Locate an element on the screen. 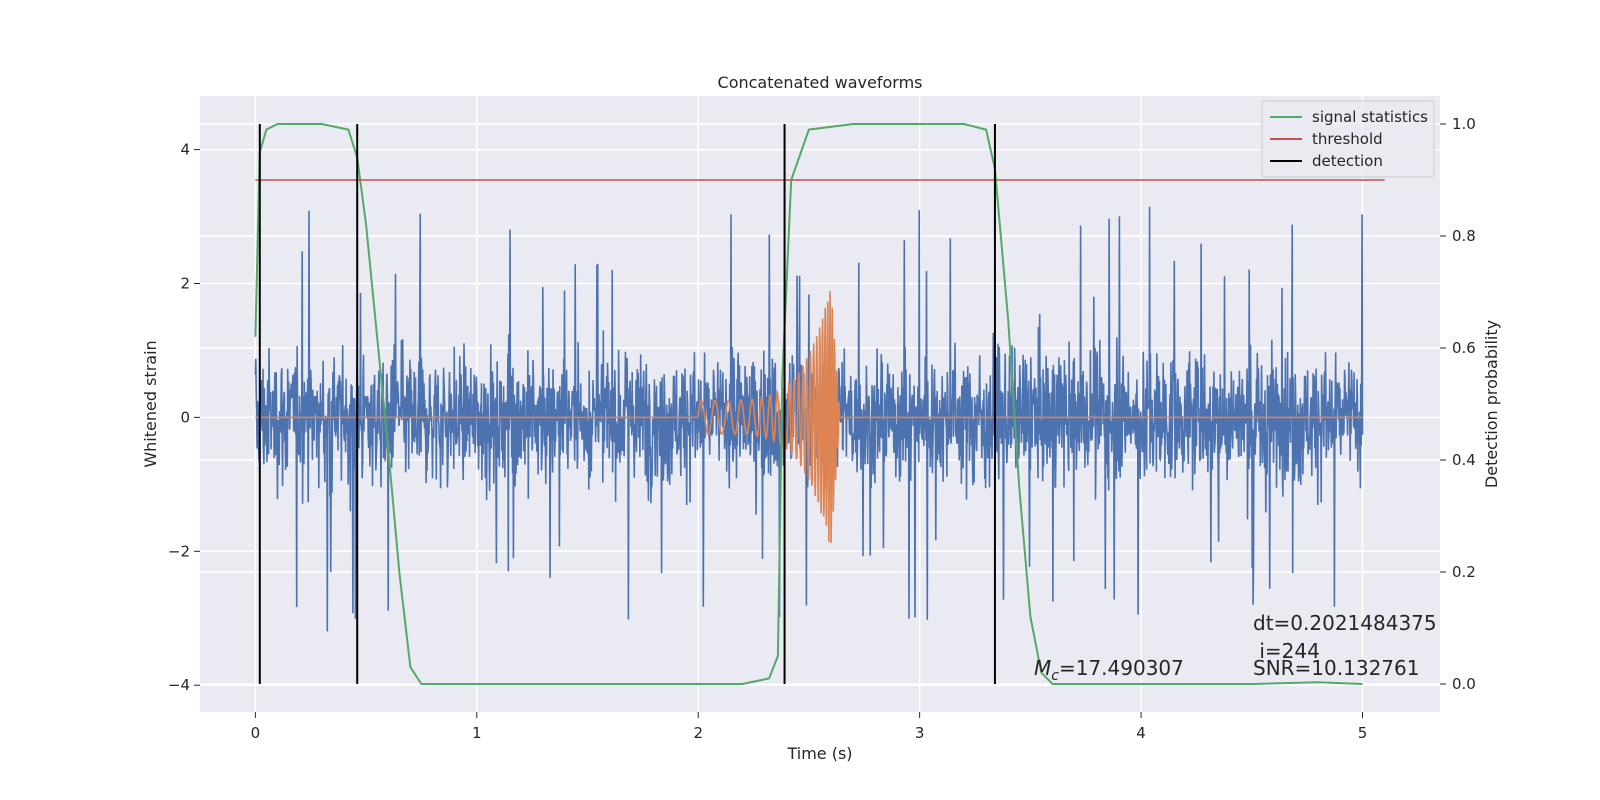  x-tick-label: 5 is located at coordinates (1363, 733).